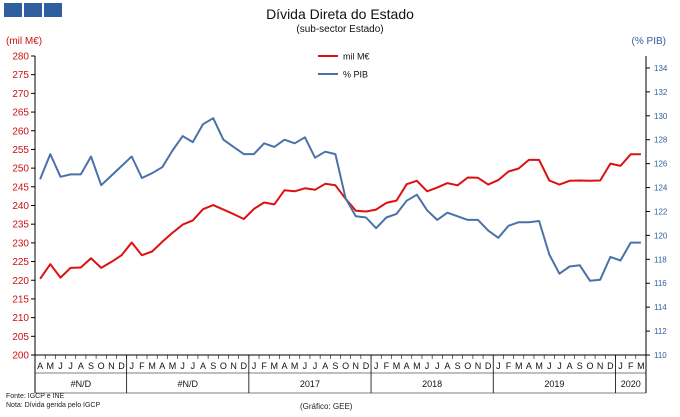 The image size is (680, 417). I want to click on right-tick-label: 126, so click(661, 164).